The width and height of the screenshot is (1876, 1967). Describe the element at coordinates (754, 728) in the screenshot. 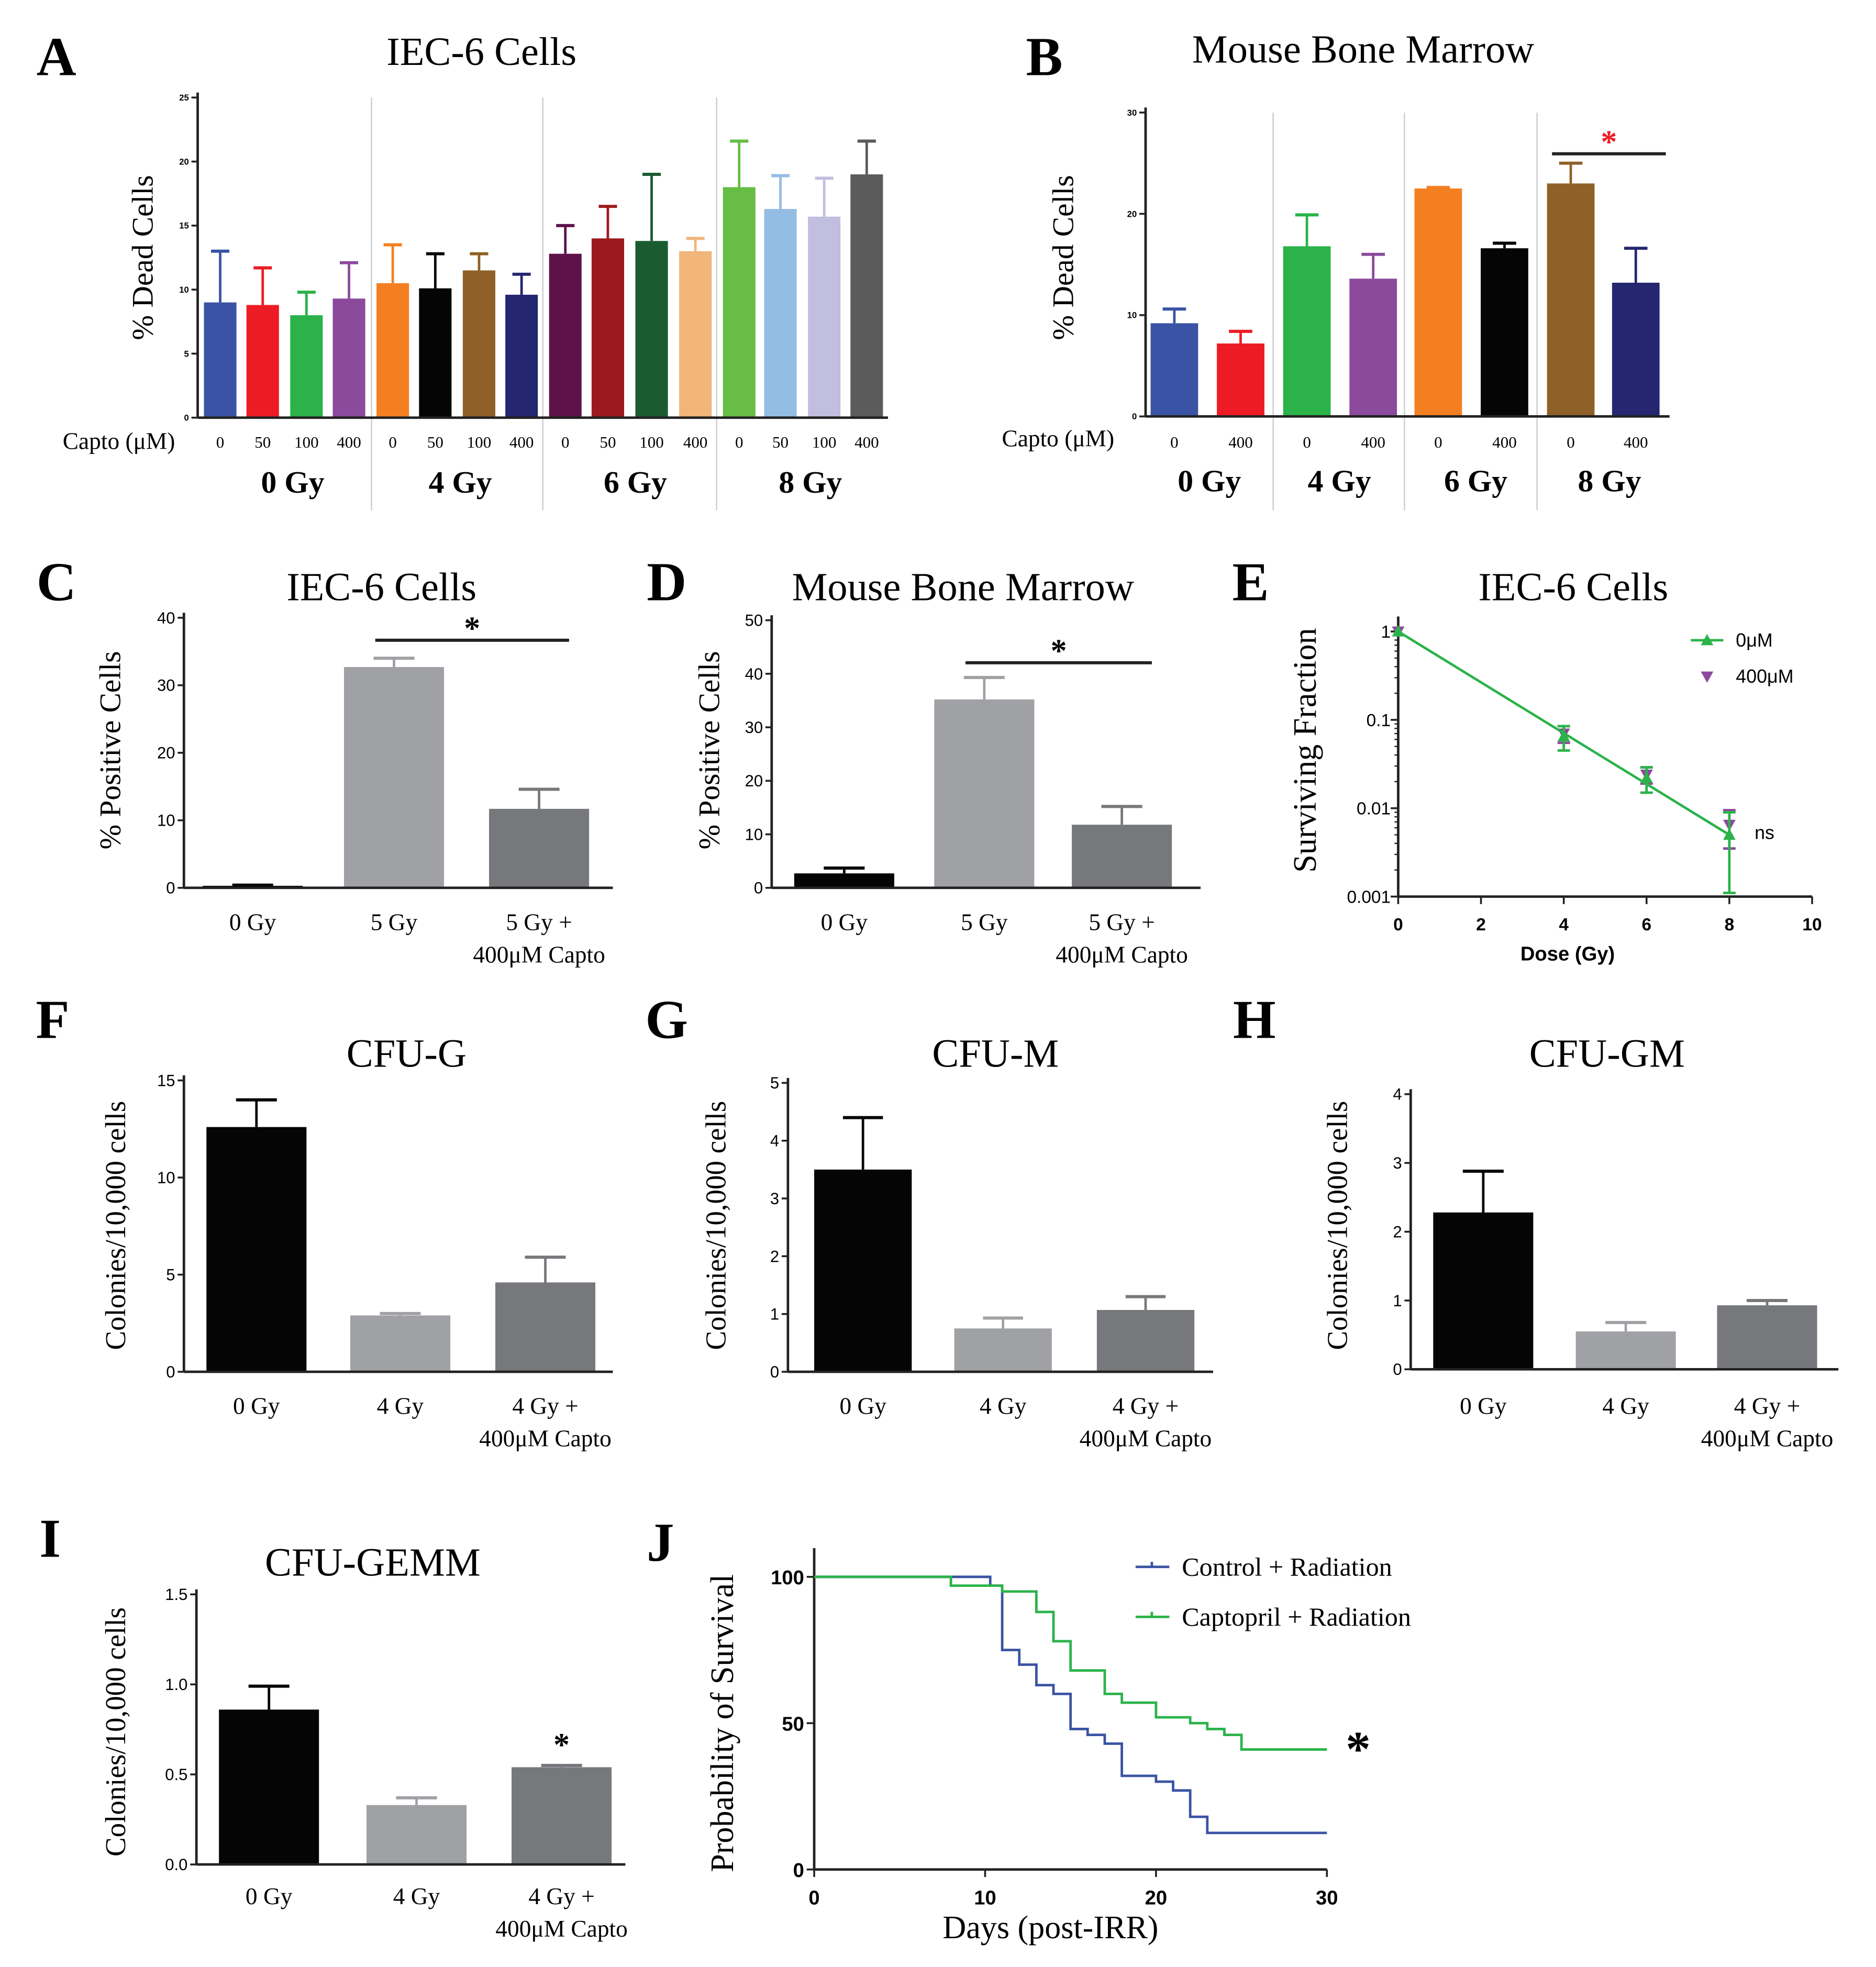

I see `y-tick-label: 30` at that location.